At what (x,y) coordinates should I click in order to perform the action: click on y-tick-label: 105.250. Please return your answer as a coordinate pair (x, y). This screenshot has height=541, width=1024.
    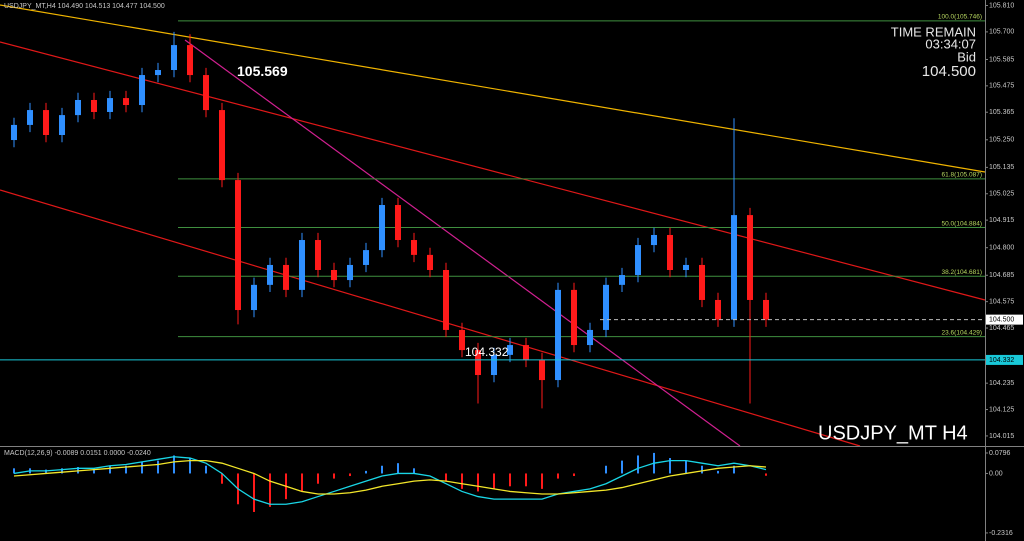
    Looking at the image, I should click on (1001, 140).